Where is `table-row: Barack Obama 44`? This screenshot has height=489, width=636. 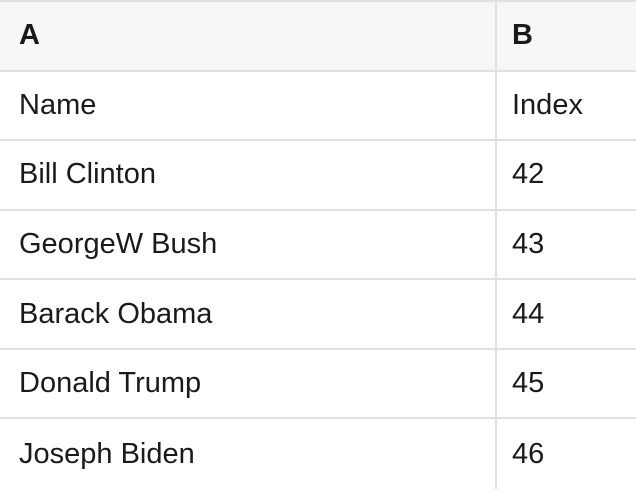
table-row: Barack Obama 44 is located at coordinates (318, 315).